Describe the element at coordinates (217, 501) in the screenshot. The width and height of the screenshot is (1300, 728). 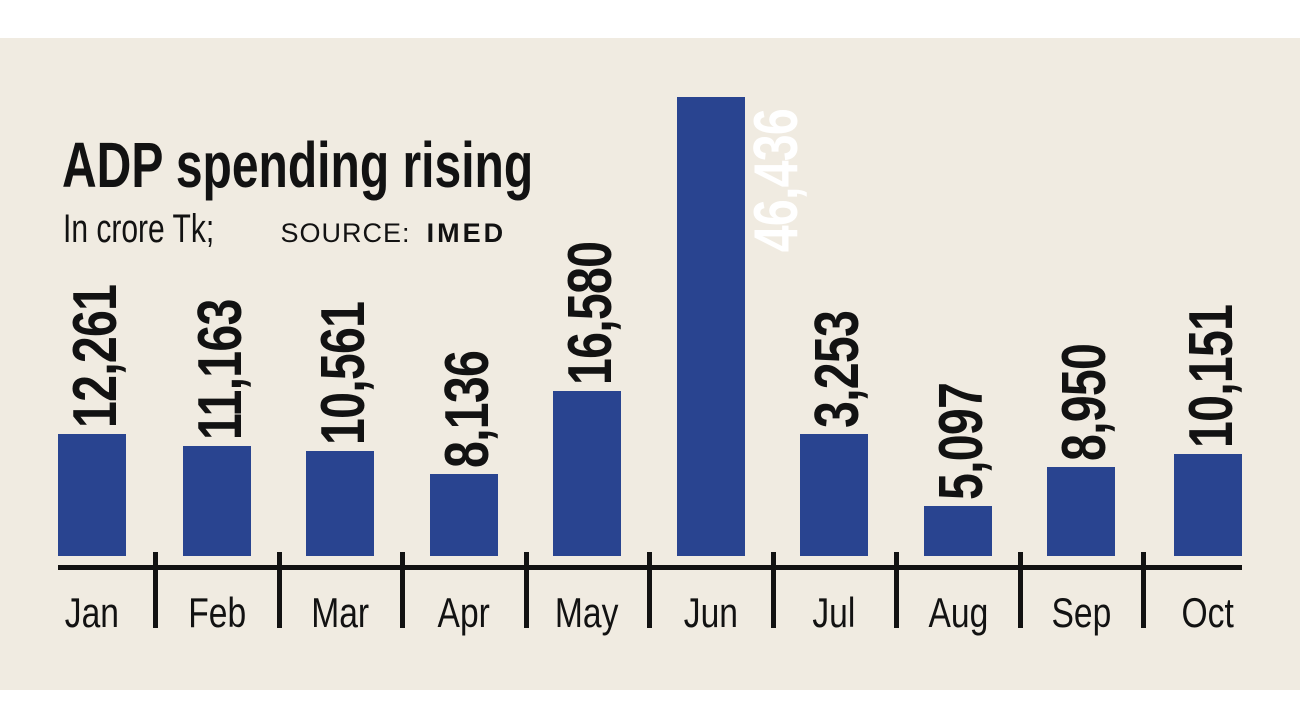
I see `bar-feb` at that location.